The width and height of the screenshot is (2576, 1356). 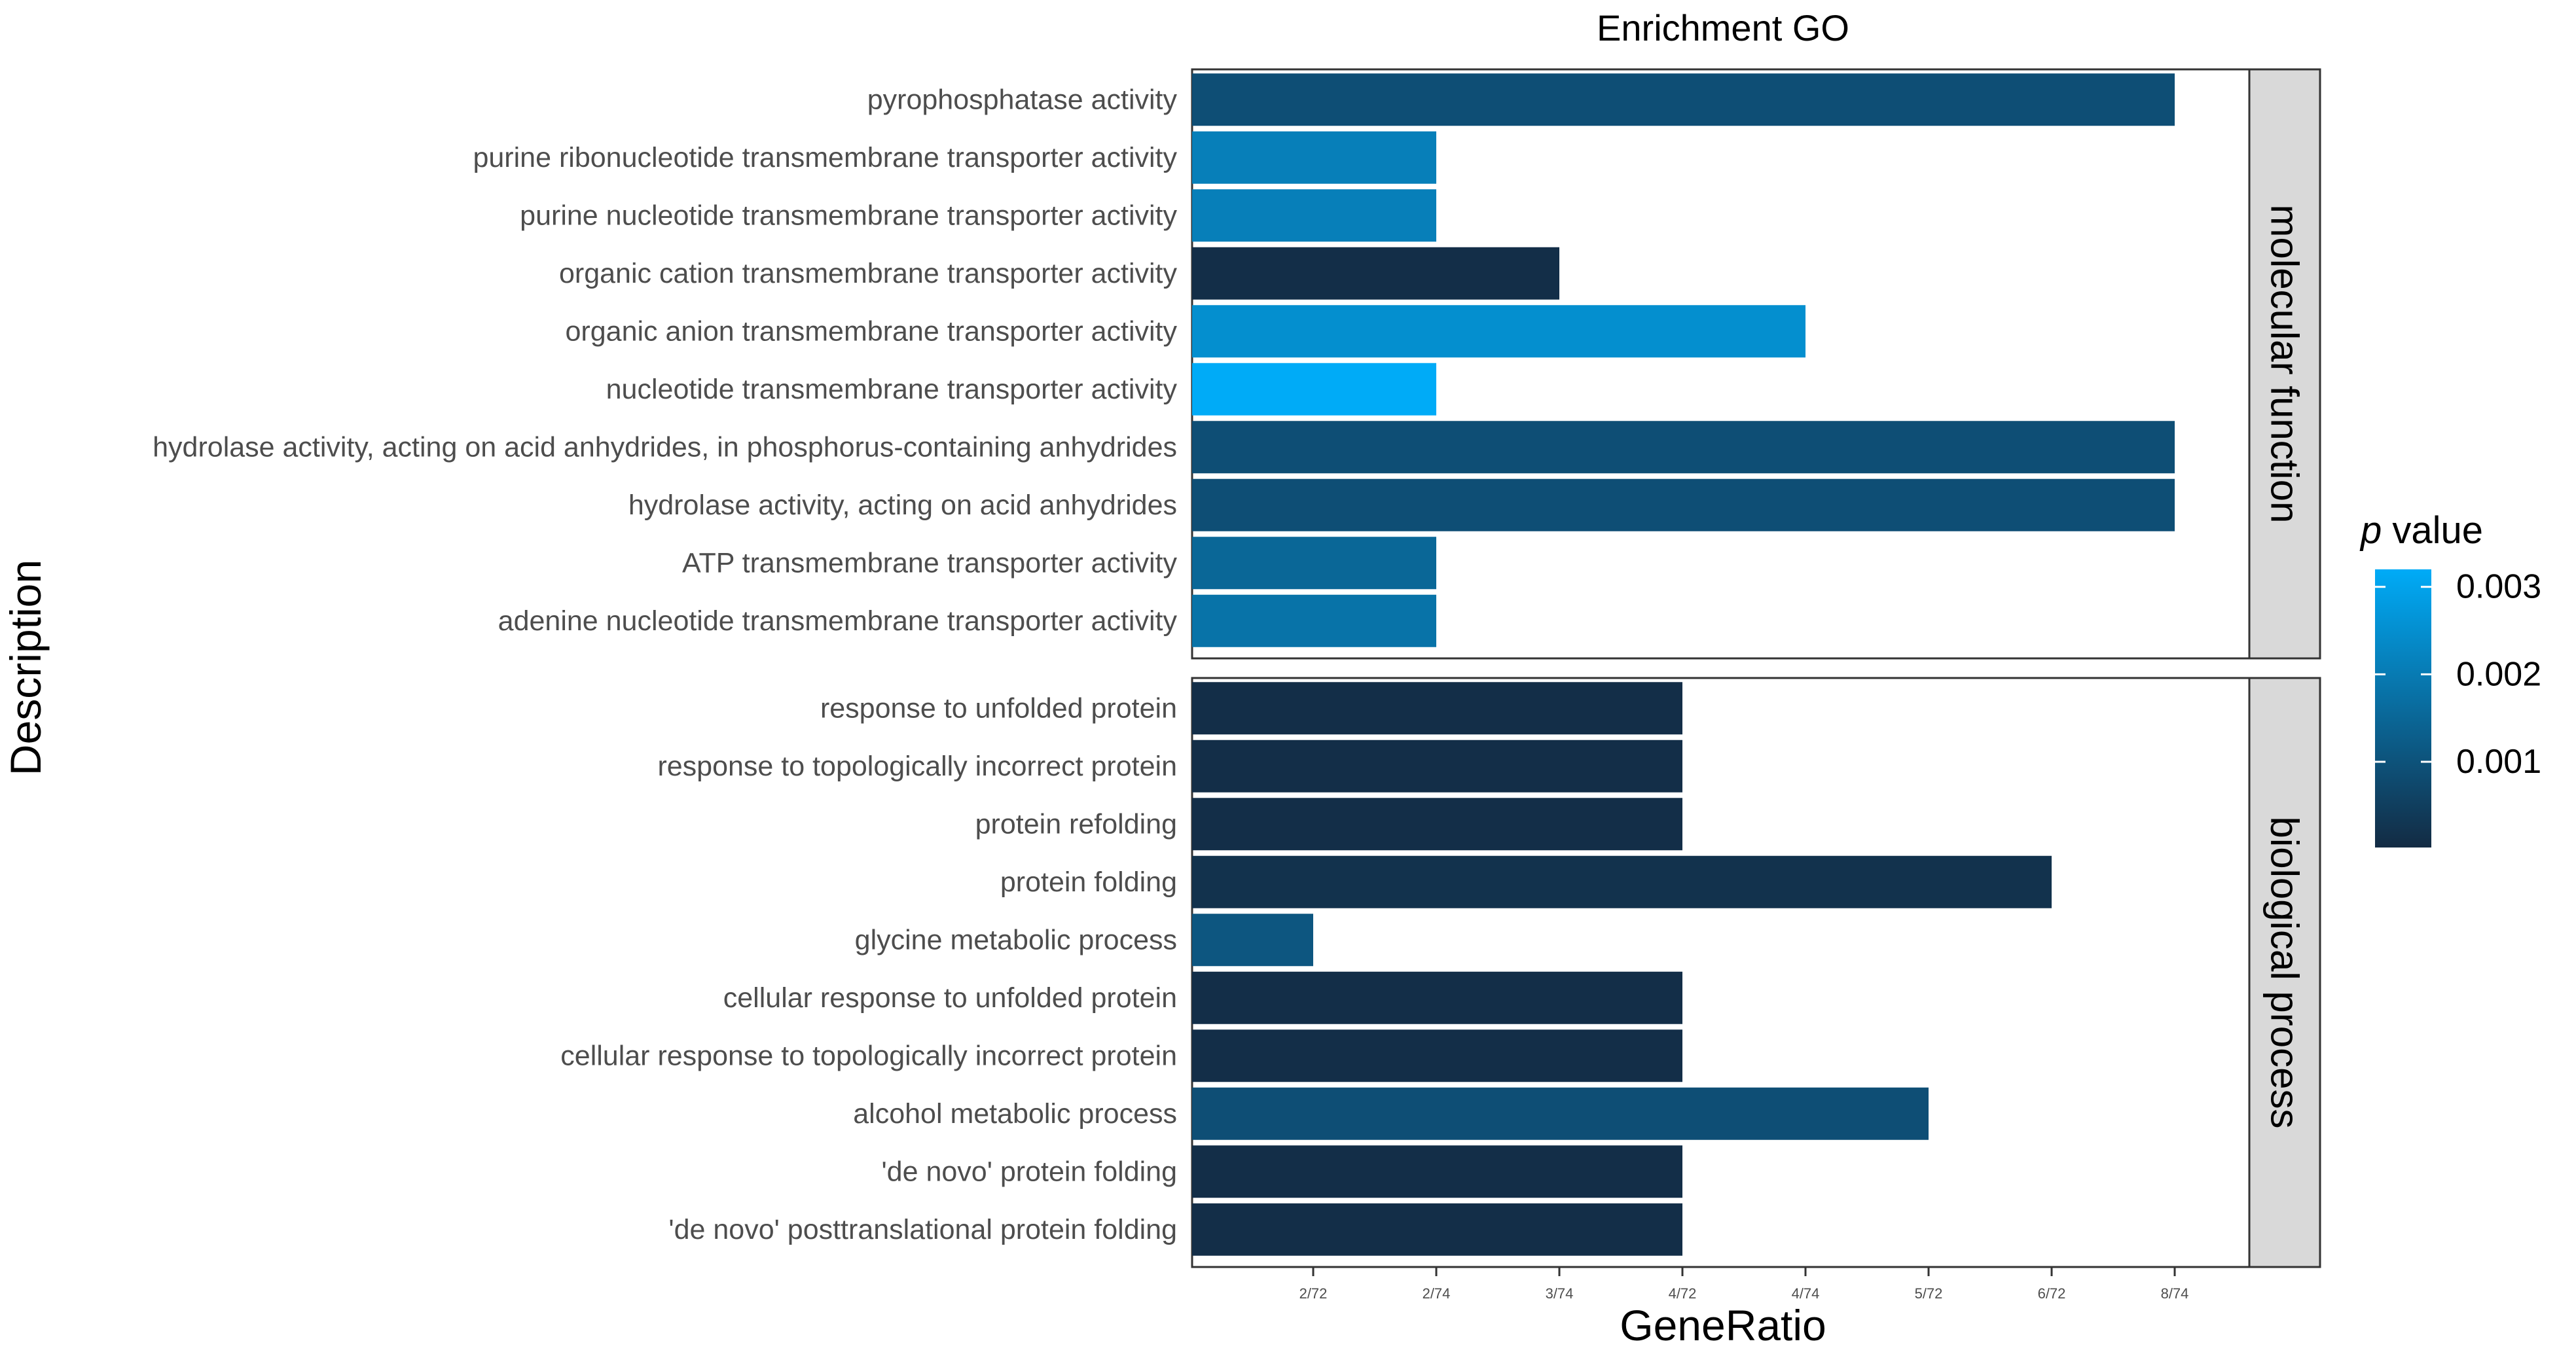 I want to click on x-tick-label: 4/74, so click(x=1806, y=1293).